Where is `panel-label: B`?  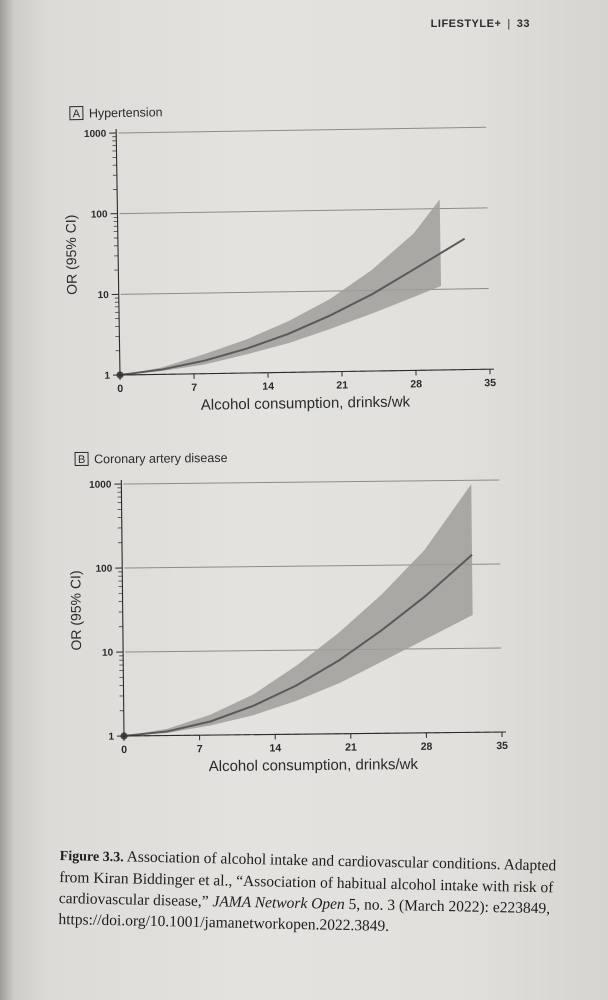 panel-label: B is located at coordinates (81, 460).